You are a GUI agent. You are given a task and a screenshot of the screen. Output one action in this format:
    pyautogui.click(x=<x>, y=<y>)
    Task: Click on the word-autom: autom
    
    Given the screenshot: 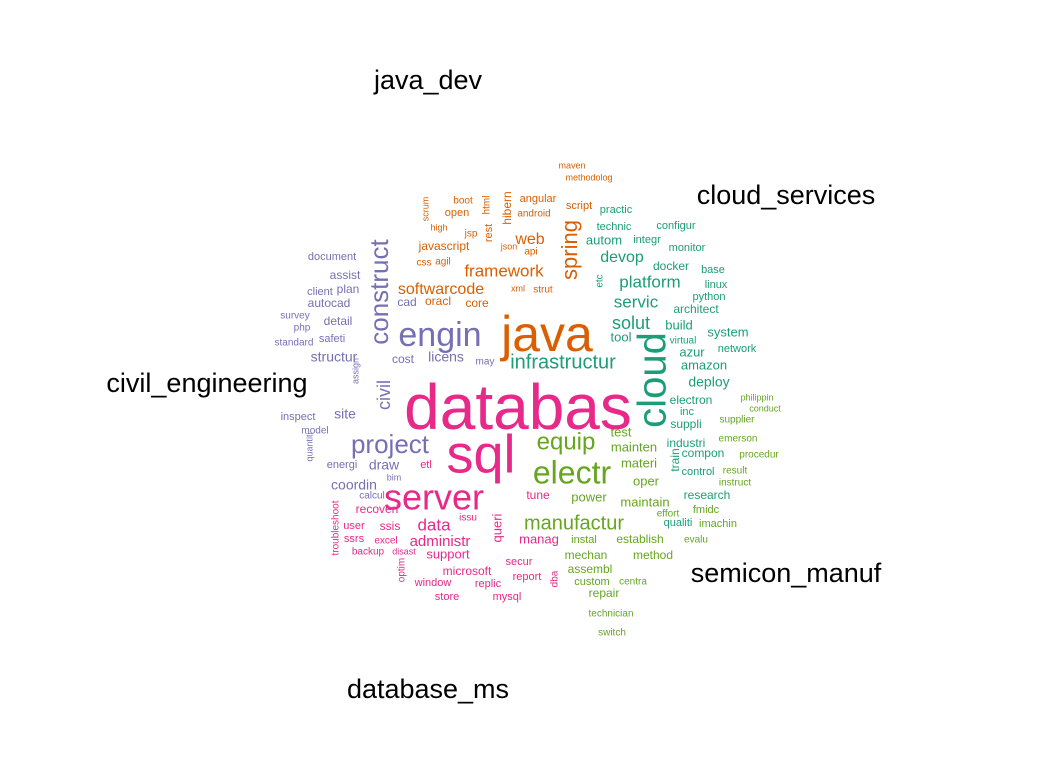 What is the action you would take?
    pyautogui.click(x=604, y=239)
    